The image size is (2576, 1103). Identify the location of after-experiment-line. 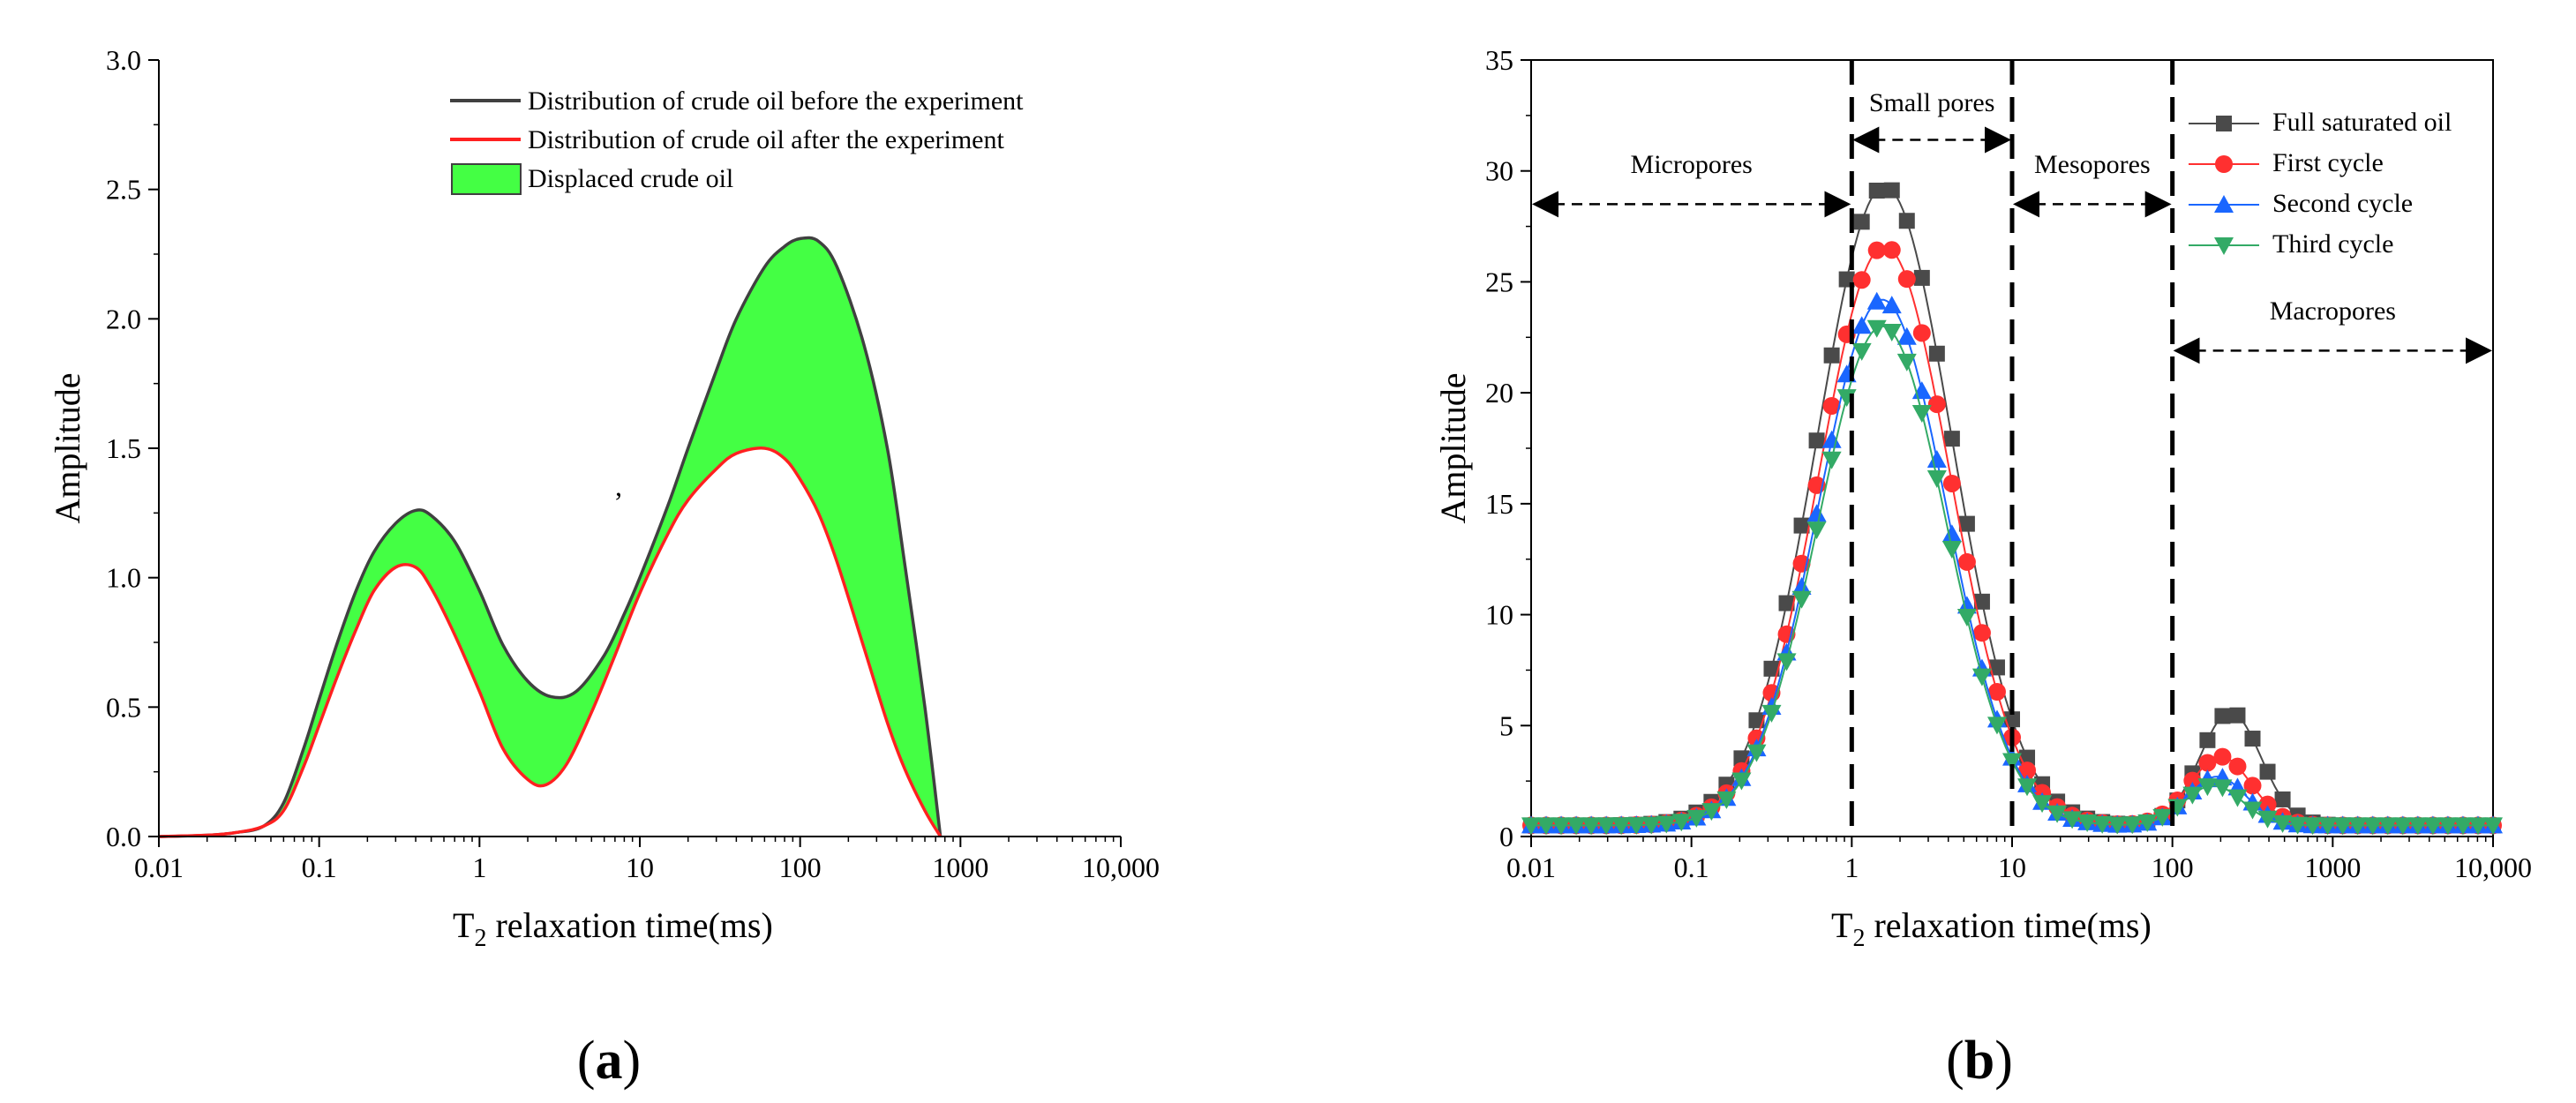
(550, 642).